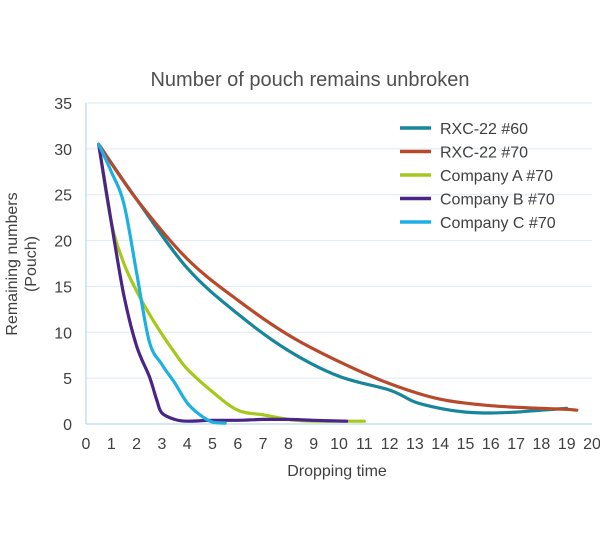  What do you see at coordinates (67, 379) in the screenshot?
I see `y-tick-label: 5` at bounding box center [67, 379].